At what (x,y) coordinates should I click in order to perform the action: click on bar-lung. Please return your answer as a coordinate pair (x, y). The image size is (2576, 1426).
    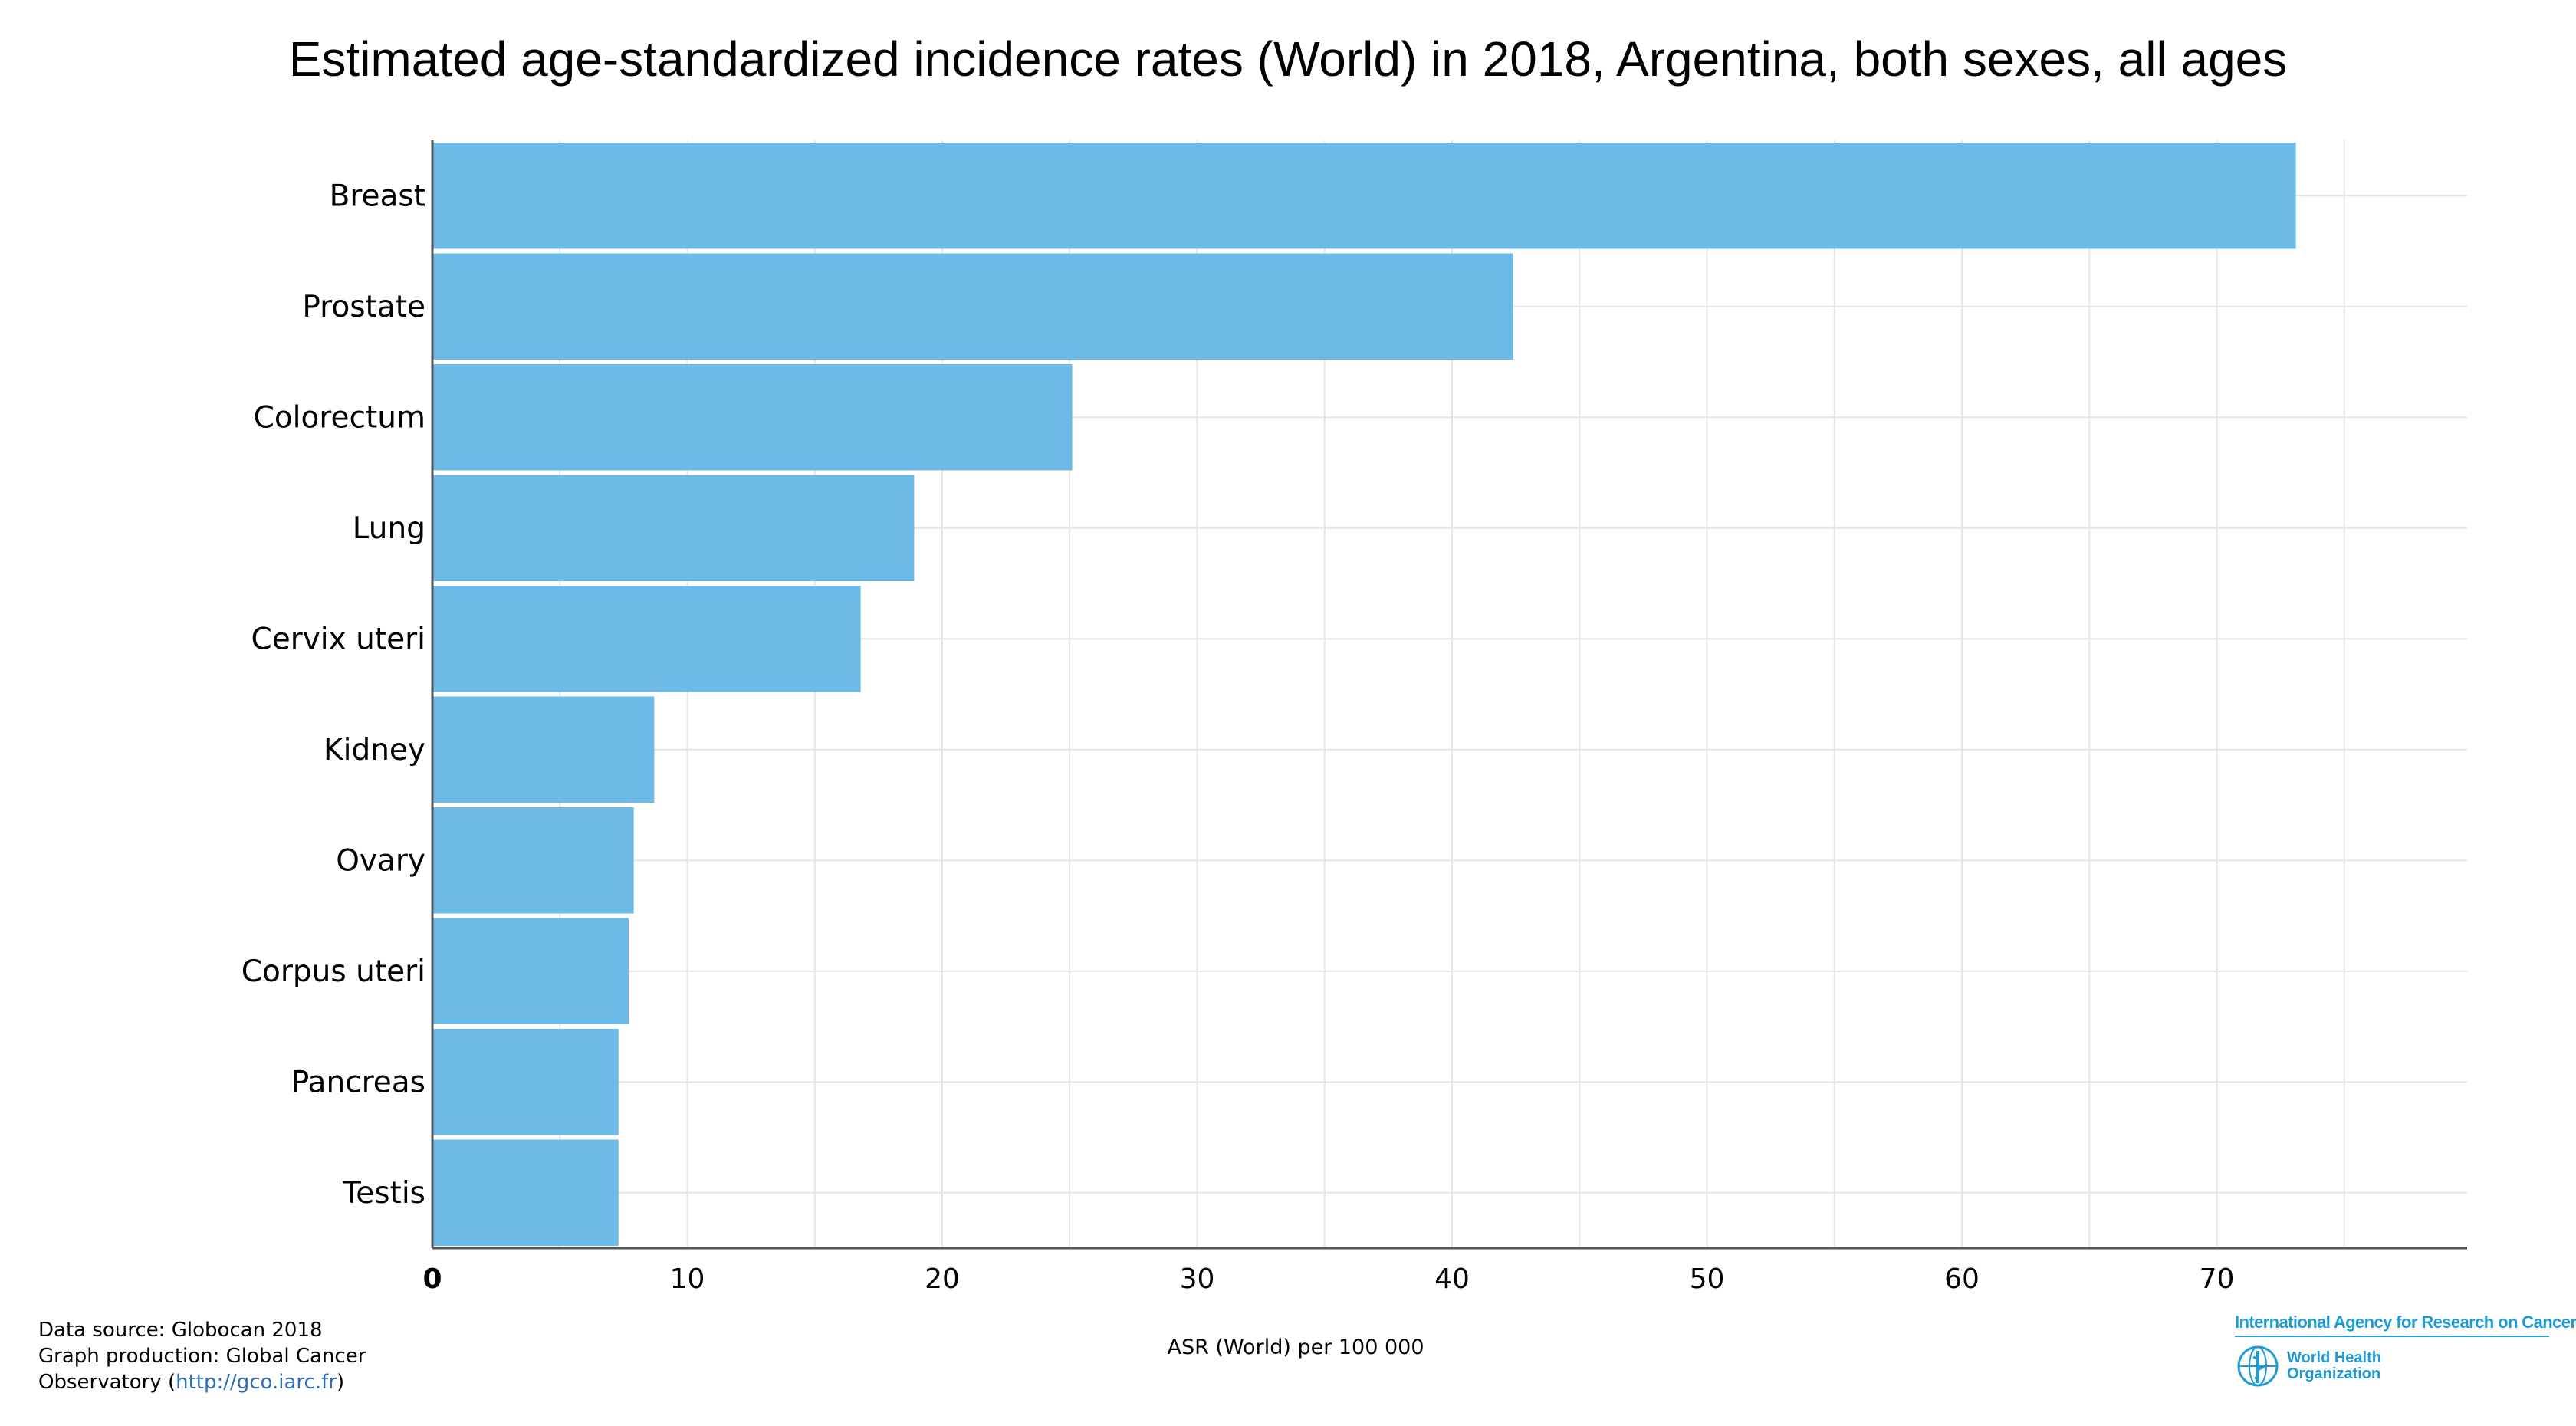
    Looking at the image, I should click on (674, 528).